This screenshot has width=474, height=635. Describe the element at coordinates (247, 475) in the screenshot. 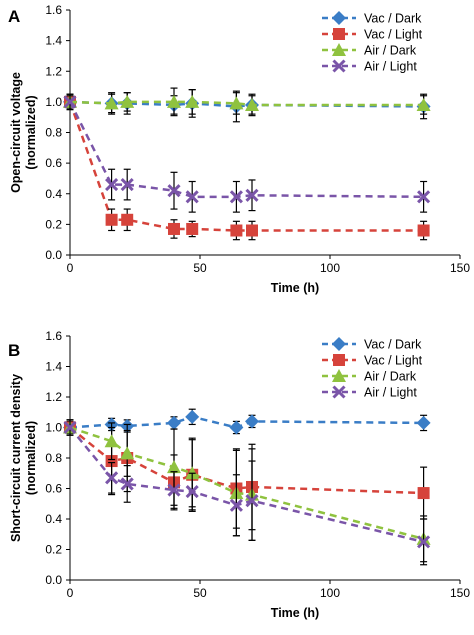

I see `series-vac-light` at that location.